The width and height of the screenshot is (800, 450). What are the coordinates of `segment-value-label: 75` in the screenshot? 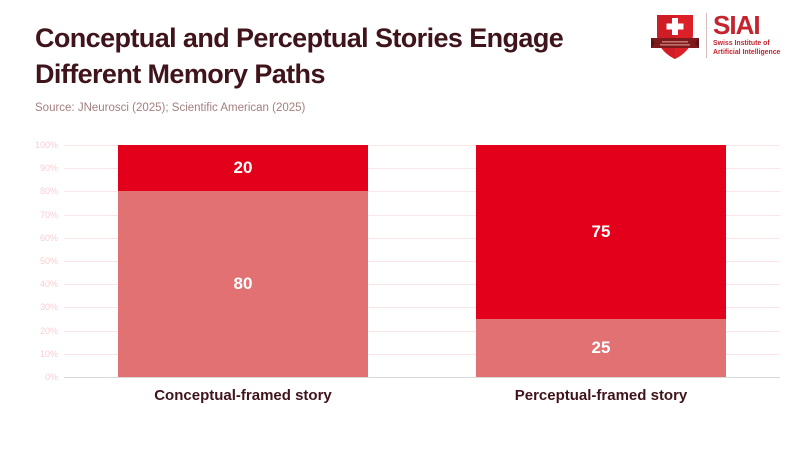 It's located at (601, 231).